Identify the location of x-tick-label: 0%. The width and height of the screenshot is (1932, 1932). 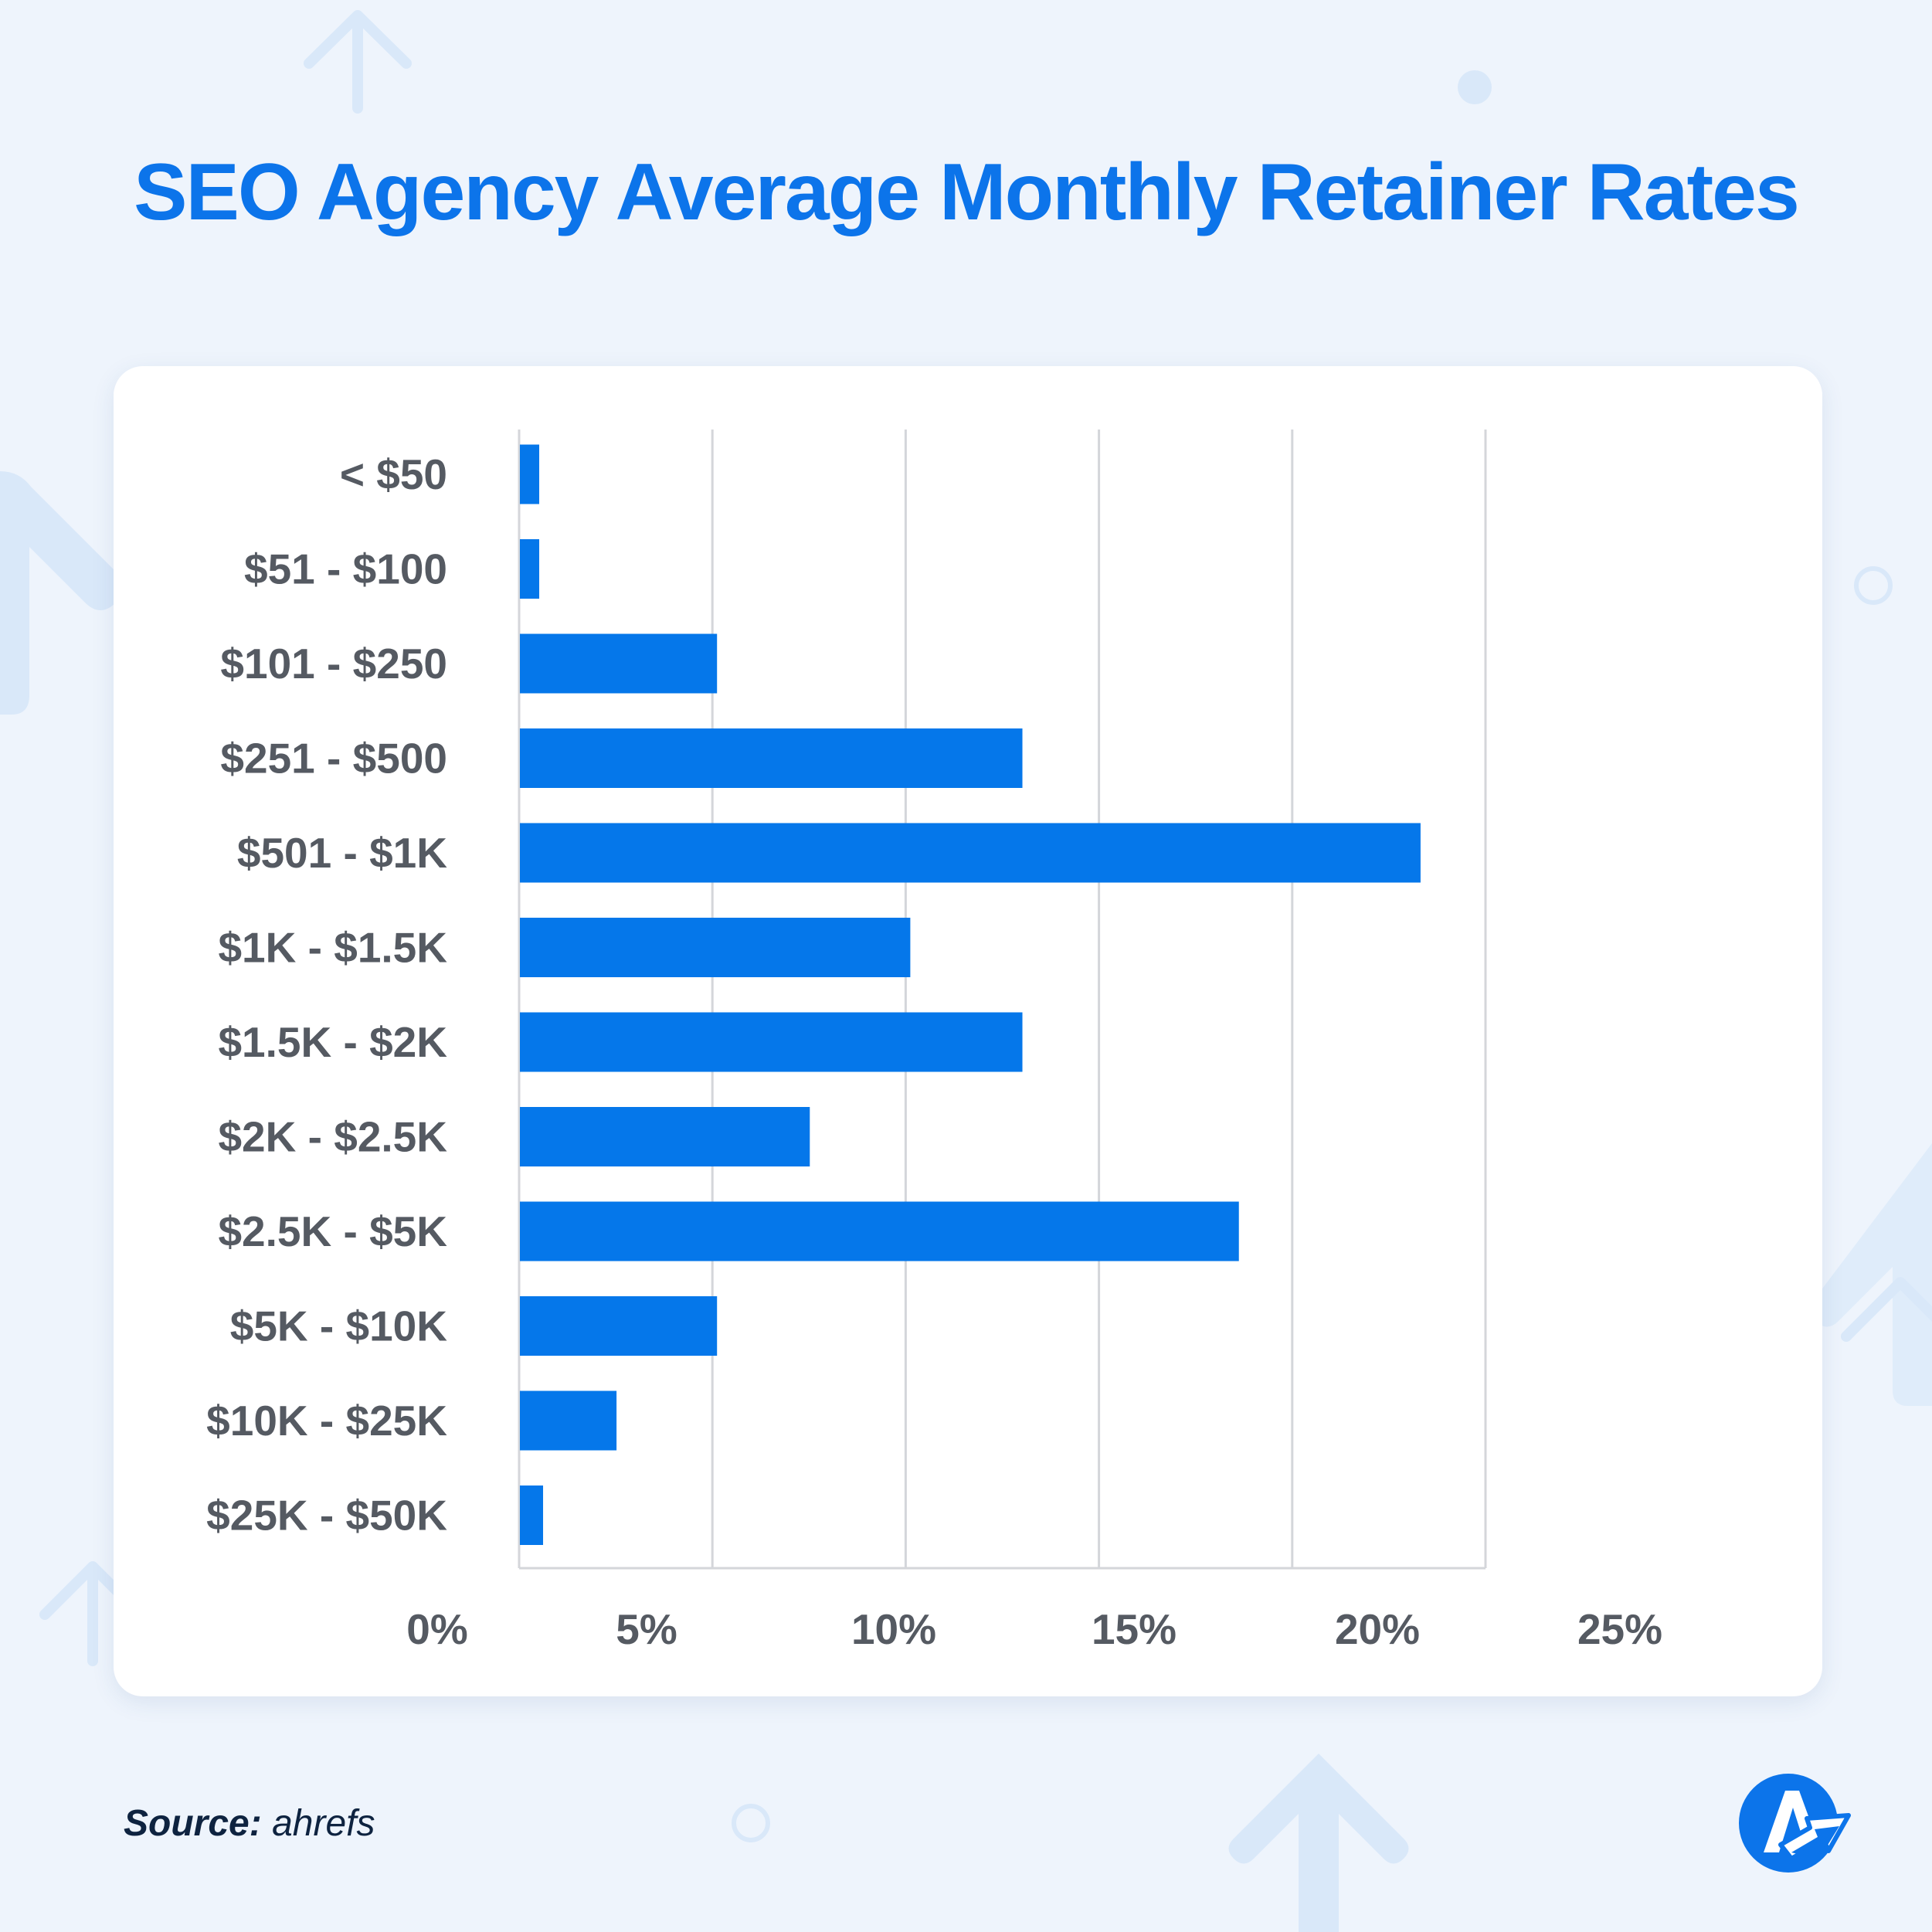
(437, 1629).